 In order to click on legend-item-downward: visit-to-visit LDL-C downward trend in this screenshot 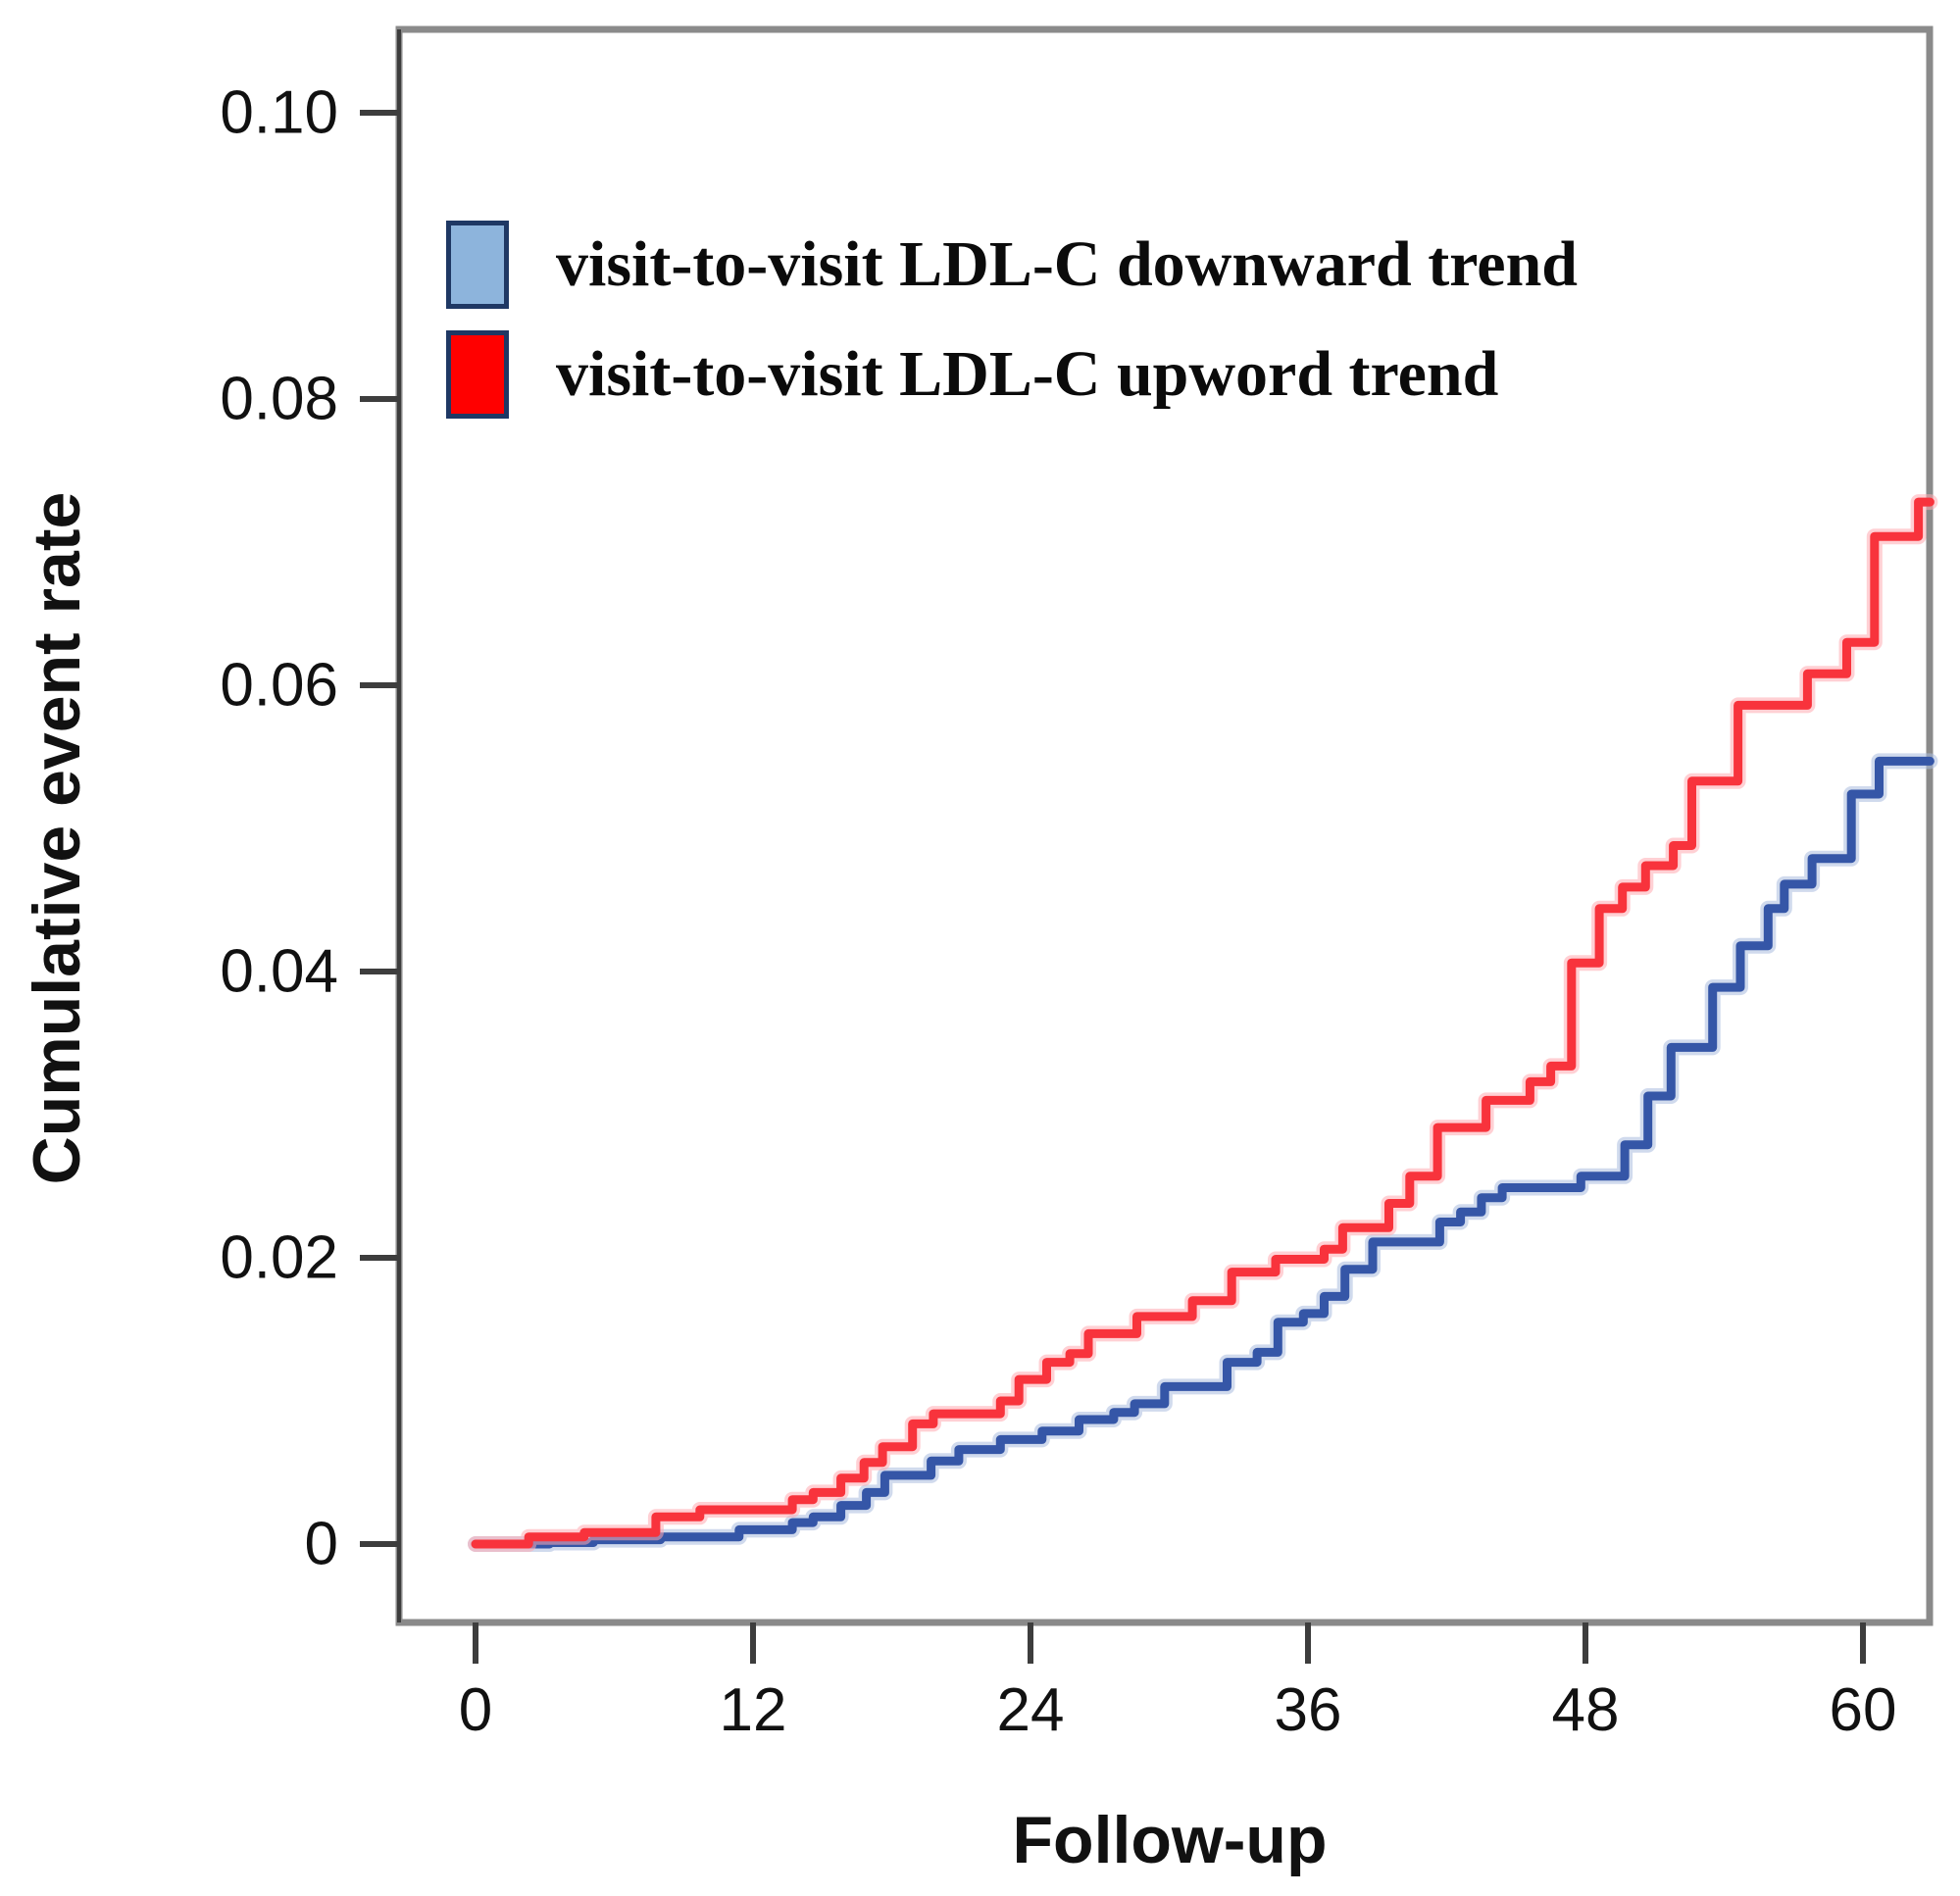, I will do `click(1012, 265)`.